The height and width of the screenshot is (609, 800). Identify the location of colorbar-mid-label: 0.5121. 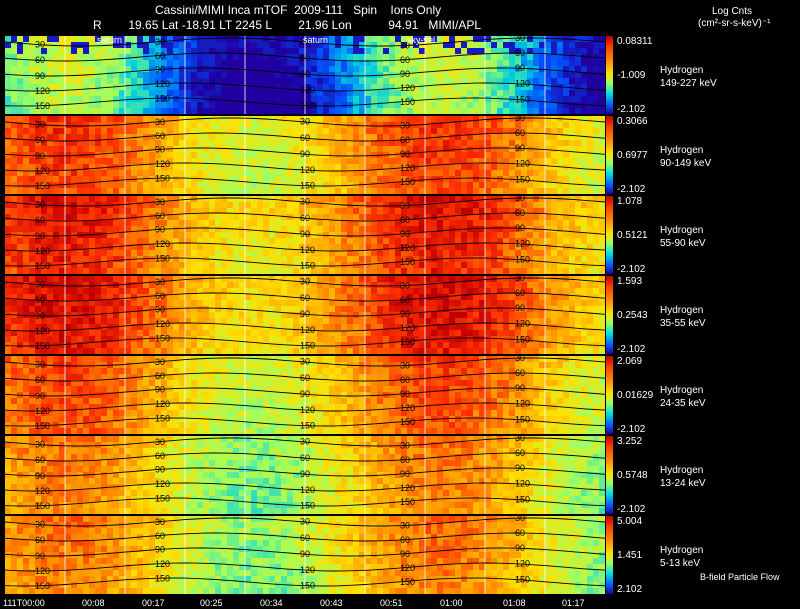
(632, 235).